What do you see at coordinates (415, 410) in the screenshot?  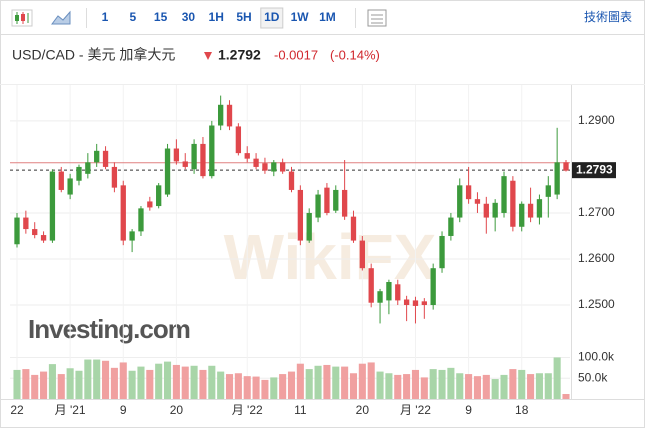 I see `x-tick-label: 月 '22` at bounding box center [415, 410].